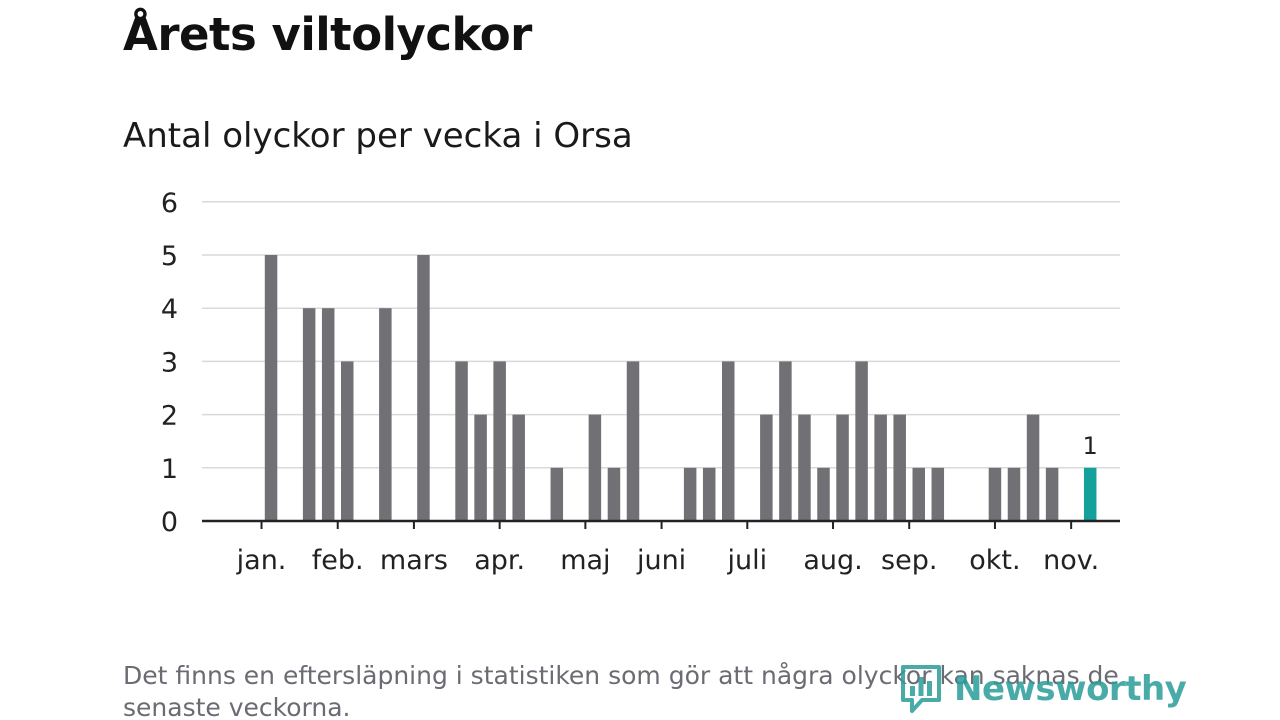 This screenshot has height=720, width=1280. I want to click on newsworthy-logo: Newsworthy, so click(1043, 689).